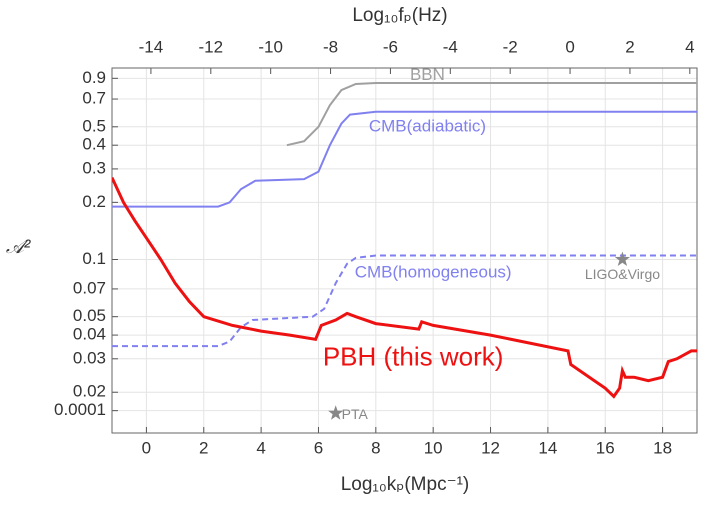 The image size is (708, 506). Describe the element at coordinates (662, 447) in the screenshot. I see `x-tick-label: 18` at that location.